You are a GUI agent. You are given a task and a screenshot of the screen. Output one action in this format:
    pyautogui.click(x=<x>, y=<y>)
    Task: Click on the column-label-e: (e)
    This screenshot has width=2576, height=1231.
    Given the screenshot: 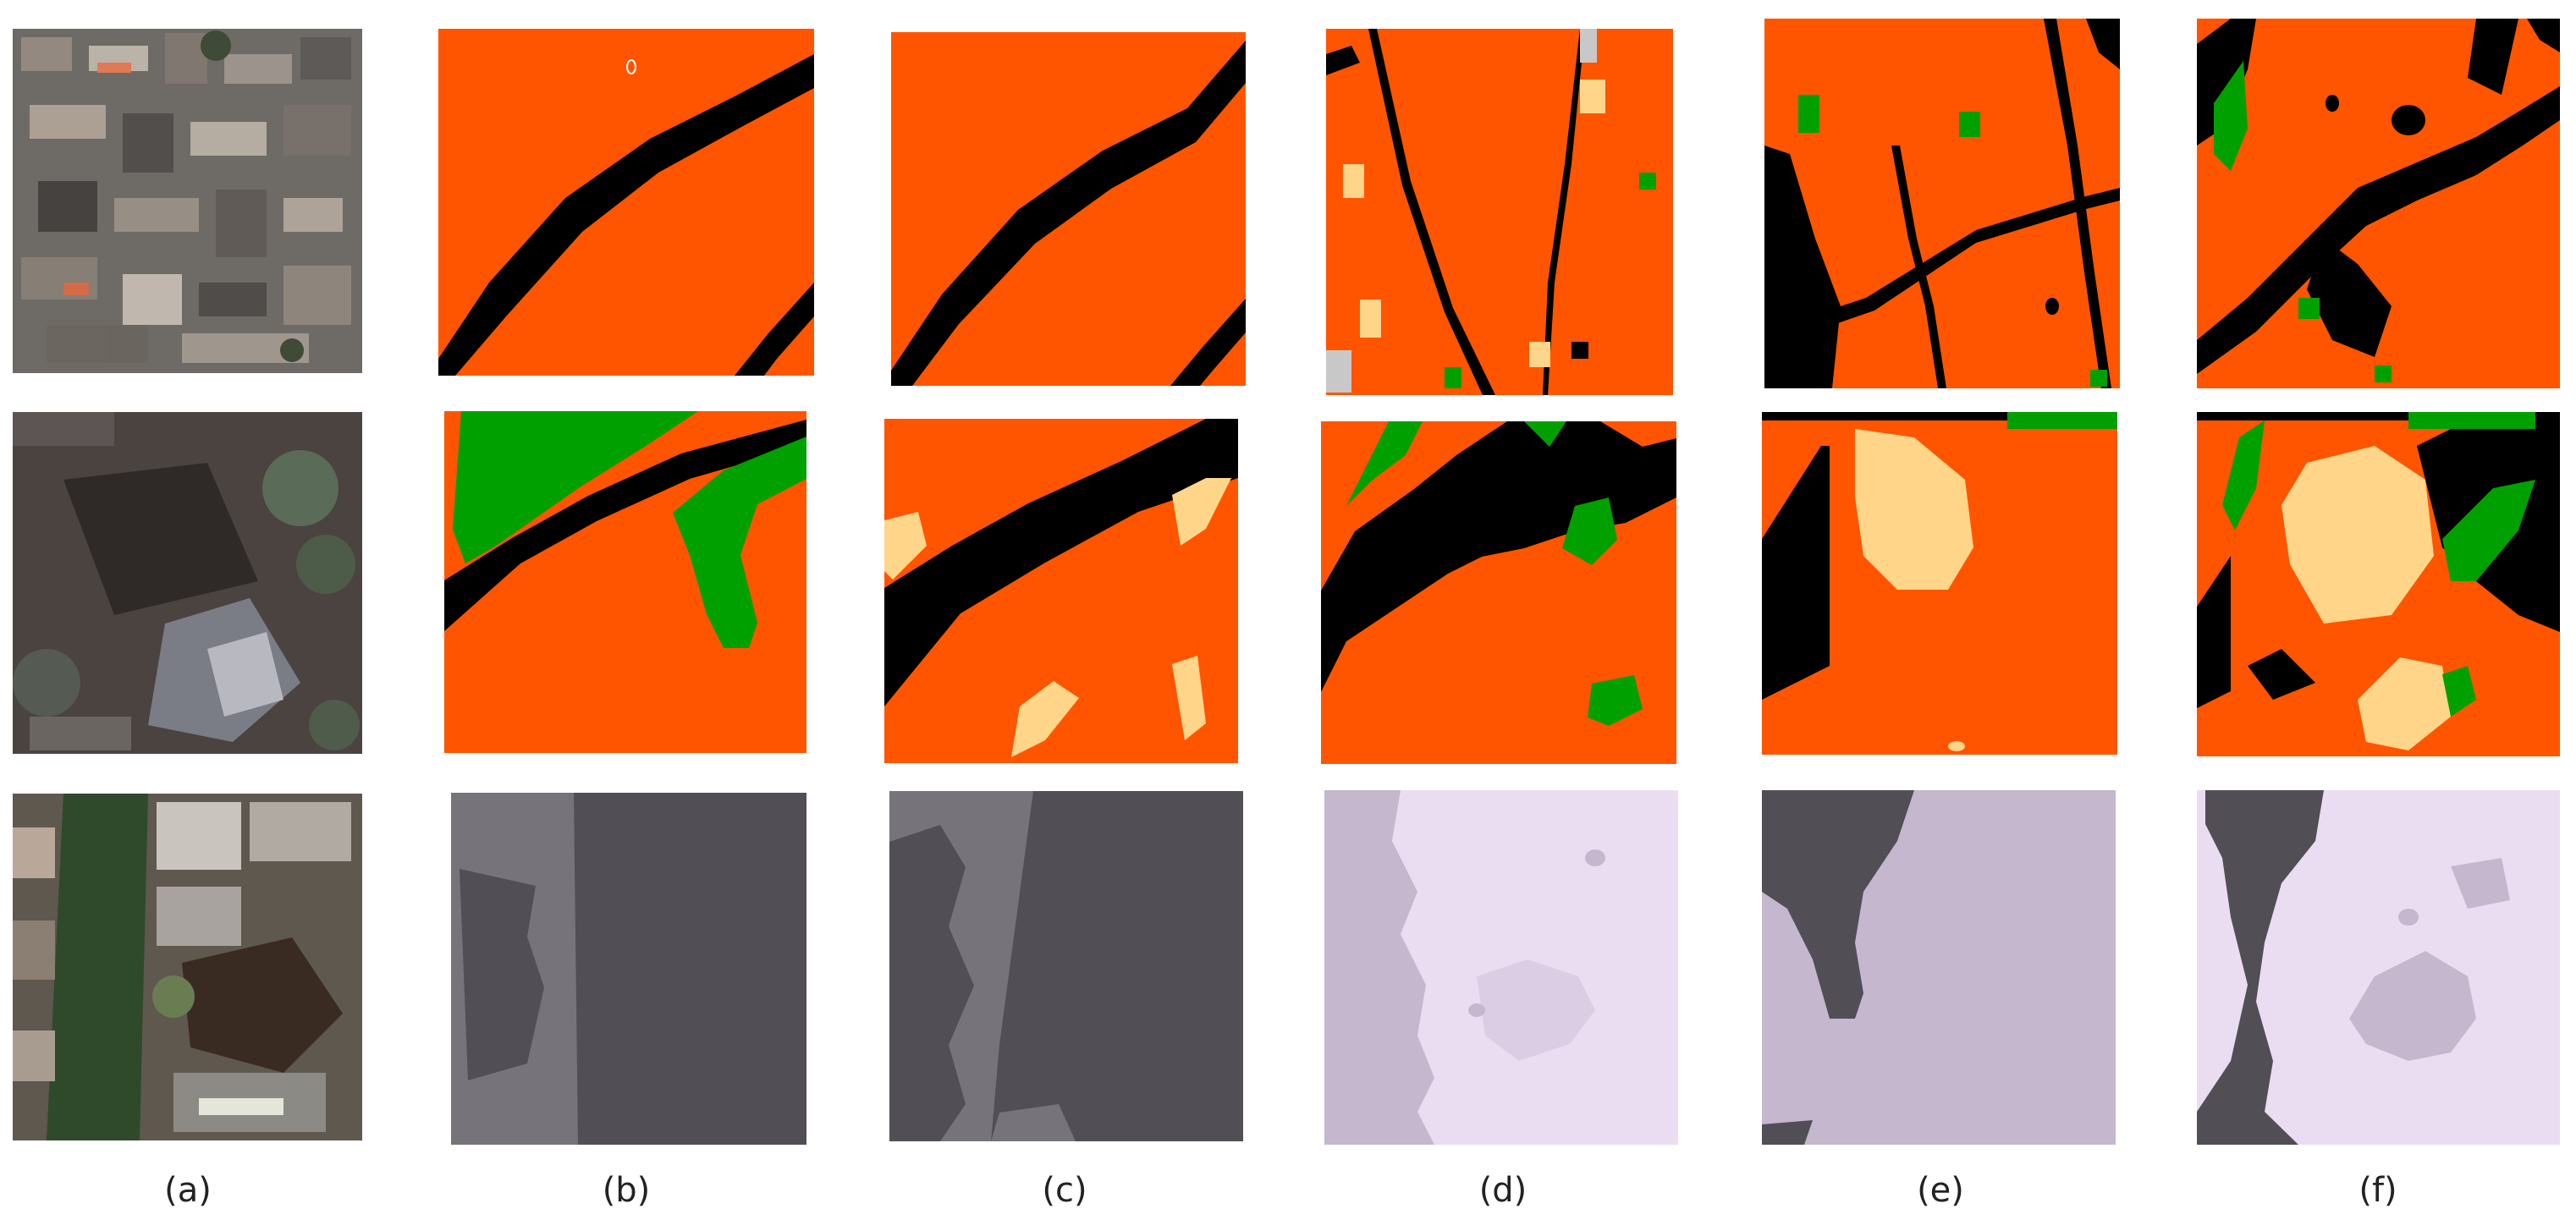 What is the action you would take?
    pyautogui.click(x=1940, y=1190)
    